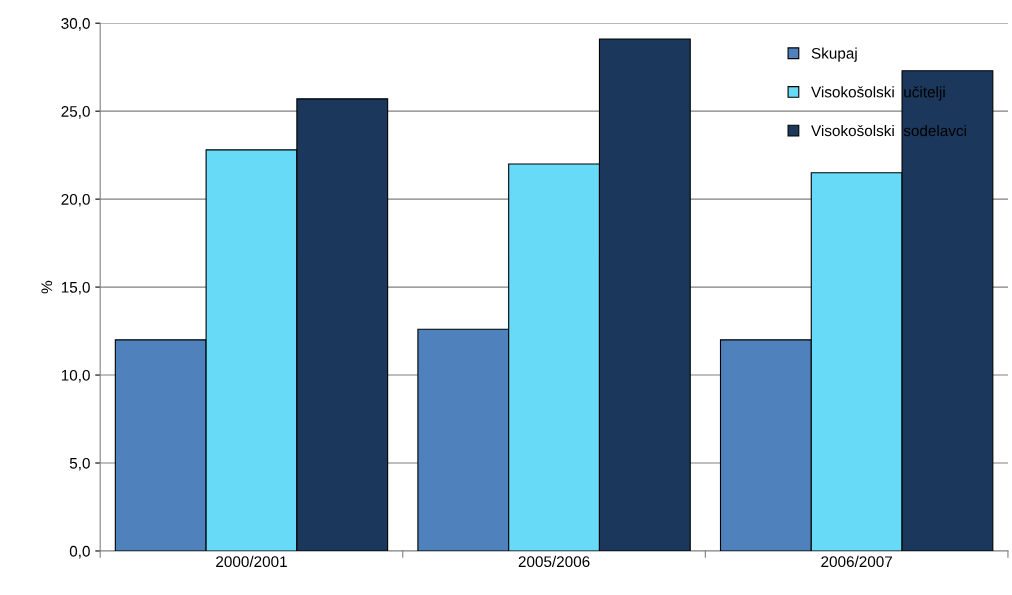 The image size is (1012, 595). Describe the element at coordinates (47, 287) in the screenshot. I see `y-axis-title: %` at that location.